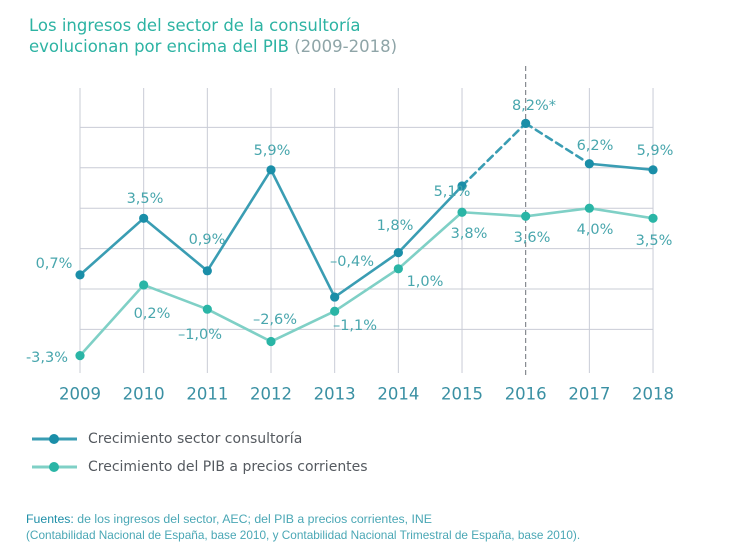 The image size is (732, 551). What do you see at coordinates (595, 230) in the screenshot?
I see `data-label: 4,0%` at bounding box center [595, 230].